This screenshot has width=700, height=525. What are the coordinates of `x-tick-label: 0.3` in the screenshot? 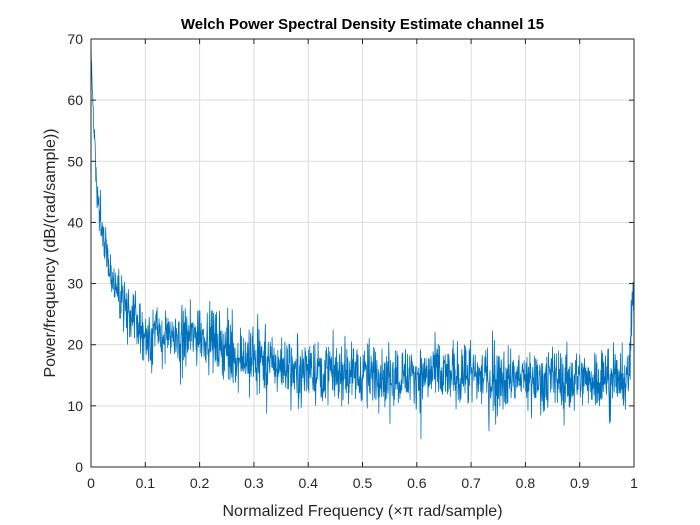 It's located at (254, 483).